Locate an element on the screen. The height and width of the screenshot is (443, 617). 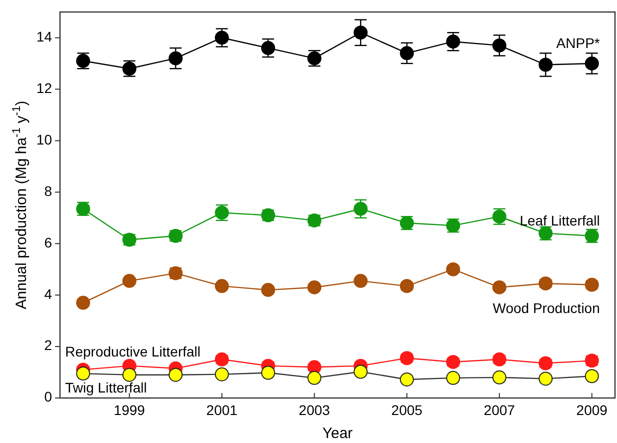
y-tick-label: 10 is located at coordinates (44, 139).